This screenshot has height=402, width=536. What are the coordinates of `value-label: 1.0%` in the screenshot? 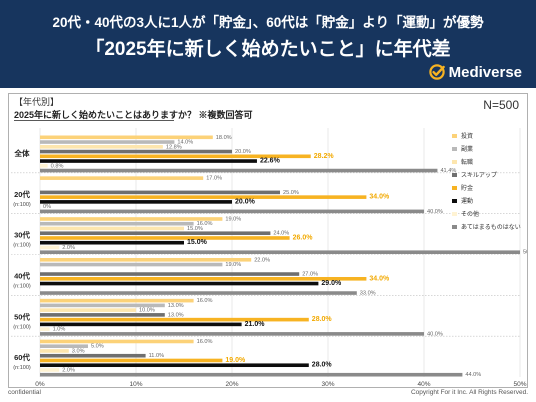 It's located at (59, 330).